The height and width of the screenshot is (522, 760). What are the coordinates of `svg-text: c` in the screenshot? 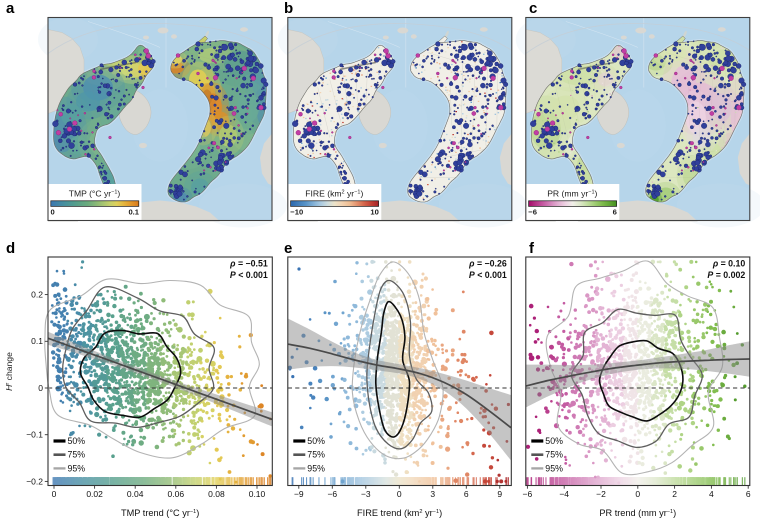 It's located at (533, 8).